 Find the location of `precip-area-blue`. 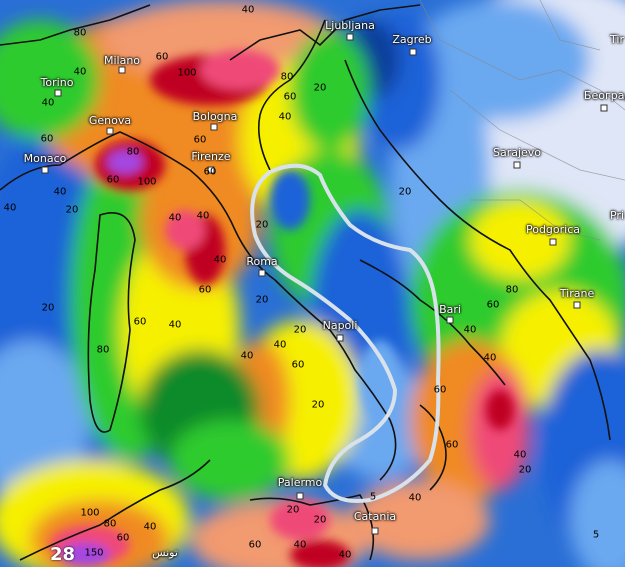

precip-area-blue is located at coordinates (290, 200).